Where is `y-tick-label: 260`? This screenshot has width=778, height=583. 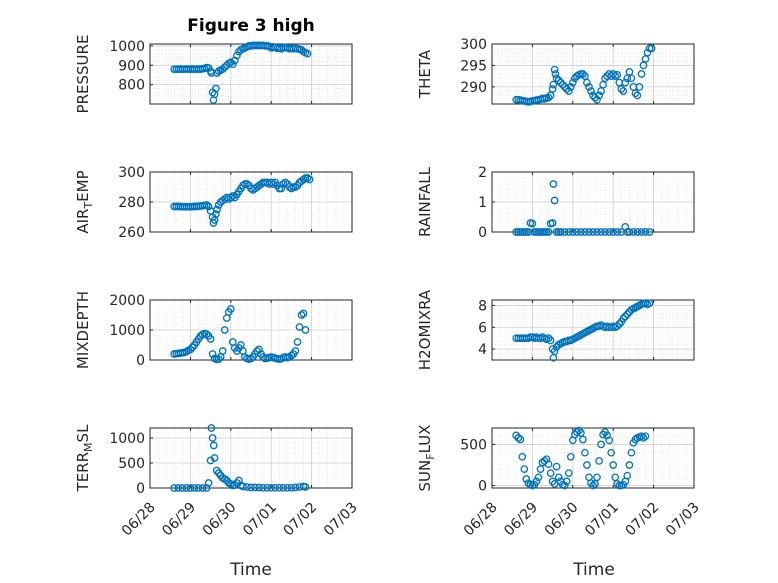 y-tick-label: 260 is located at coordinates (131, 233).